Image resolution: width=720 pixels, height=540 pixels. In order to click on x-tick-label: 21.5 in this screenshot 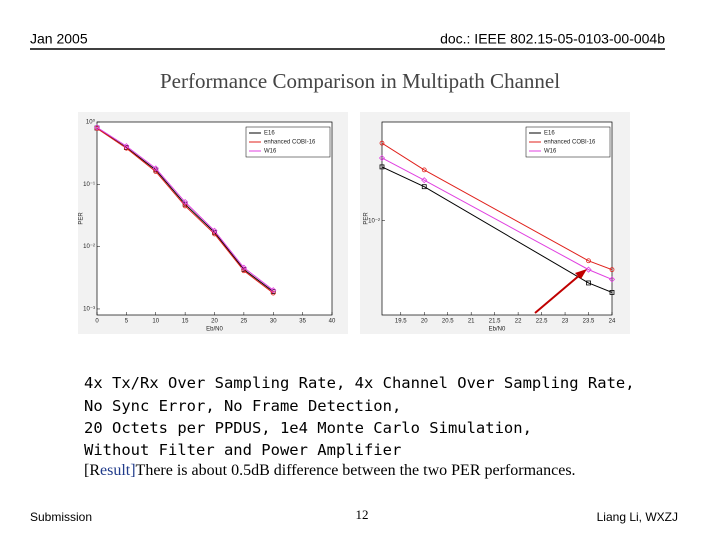, I will do `click(495, 322)`.